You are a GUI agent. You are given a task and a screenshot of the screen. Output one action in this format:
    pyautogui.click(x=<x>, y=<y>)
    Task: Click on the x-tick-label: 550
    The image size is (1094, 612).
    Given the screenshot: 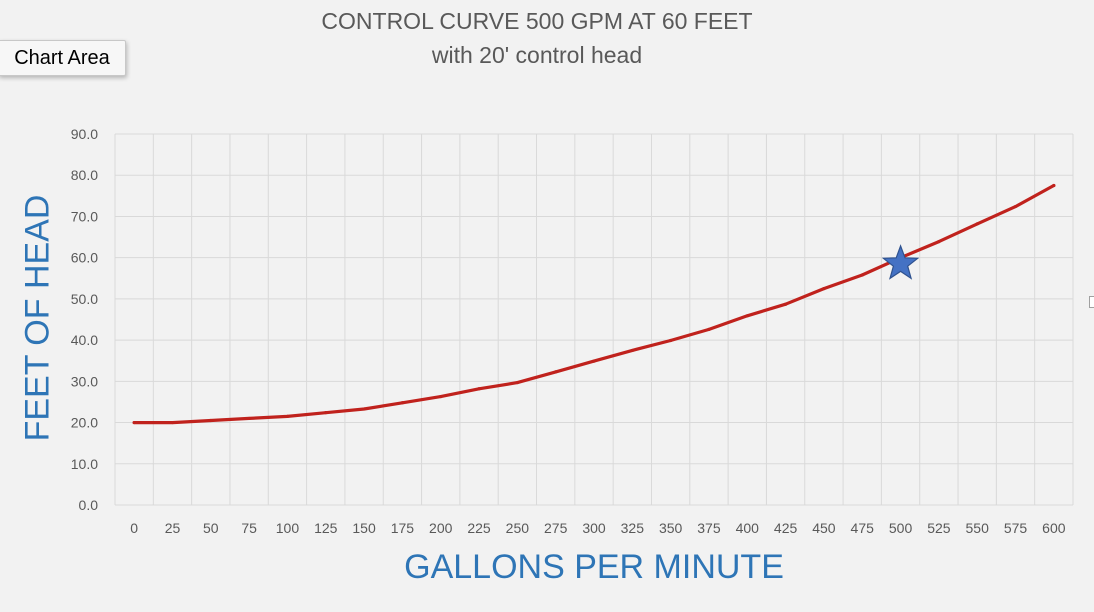 What is the action you would take?
    pyautogui.click(x=978, y=528)
    